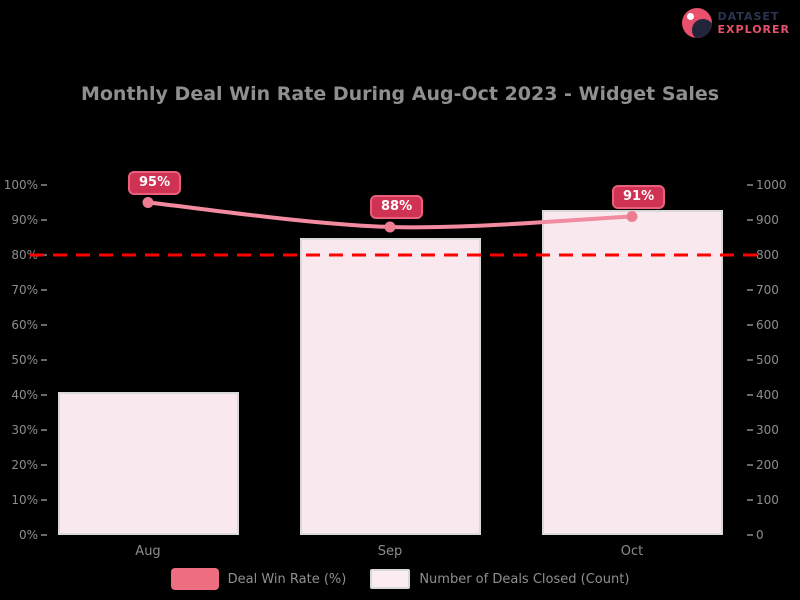 The image size is (800, 600). I want to click on axis-right-tick-label: 100, so click(767, 500).